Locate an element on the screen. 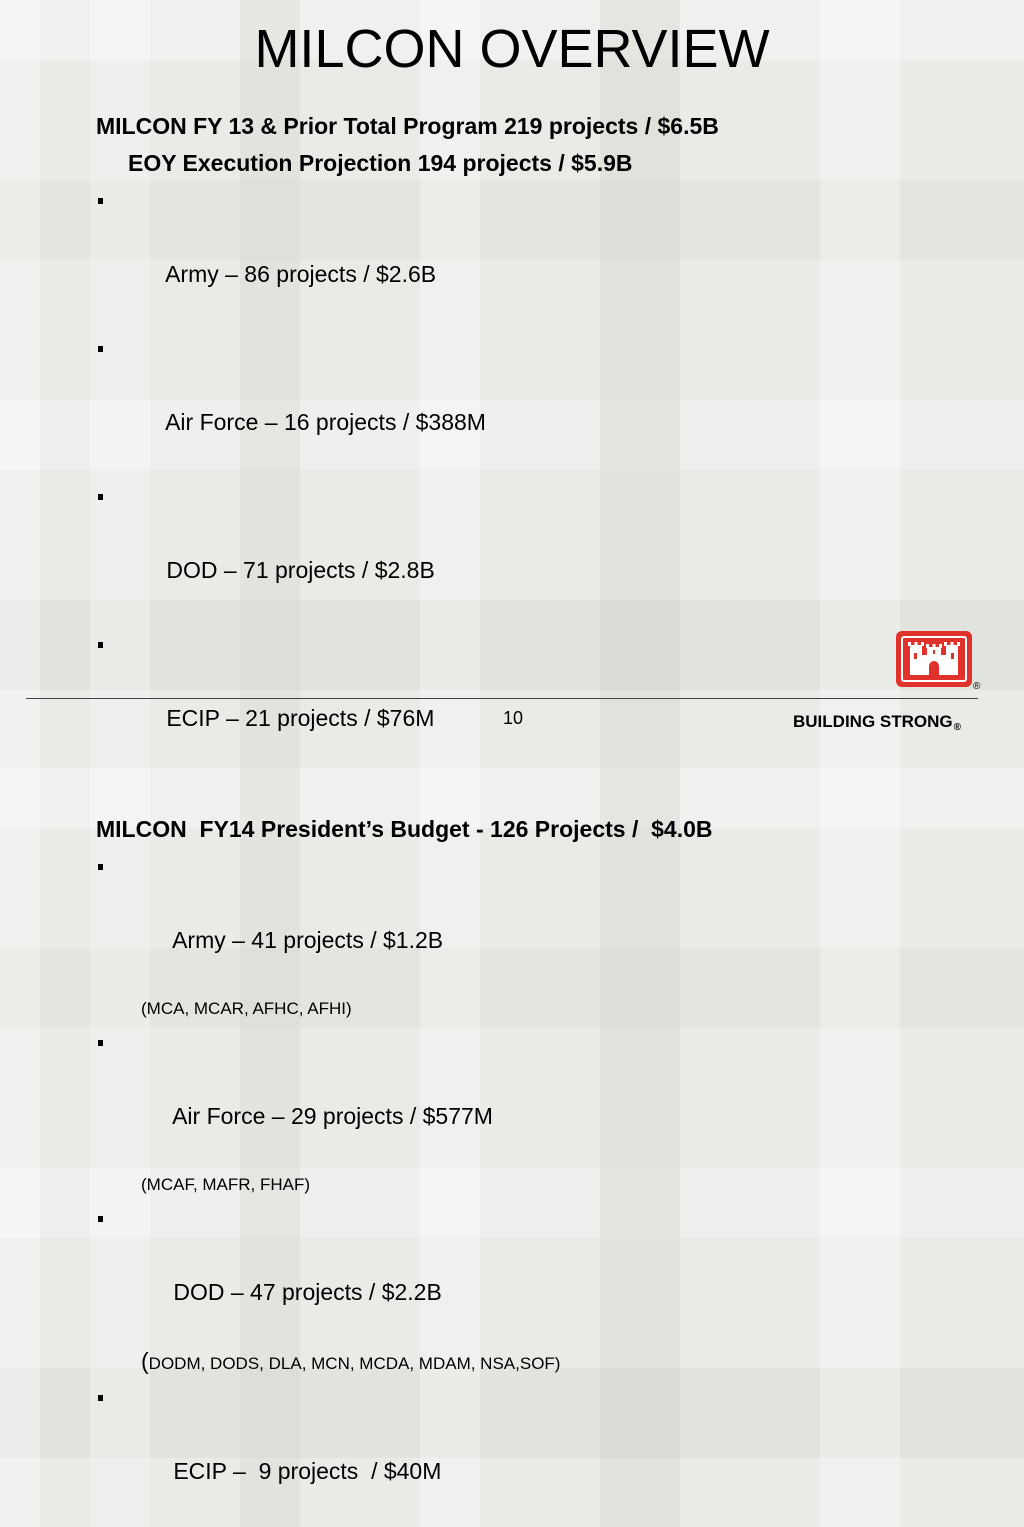 The width and height of the screenshot is (1024, 1527). footer-brand: BUILDING STRONG® is located at coordinates (877, 722).